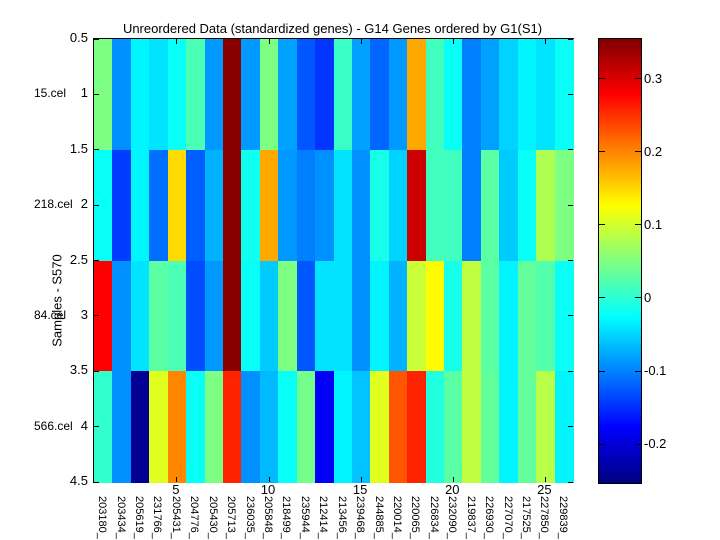 The width and height of the screenshot is (720, 540). I want to click on gene-id-label: 227850_, so click(544, 517).